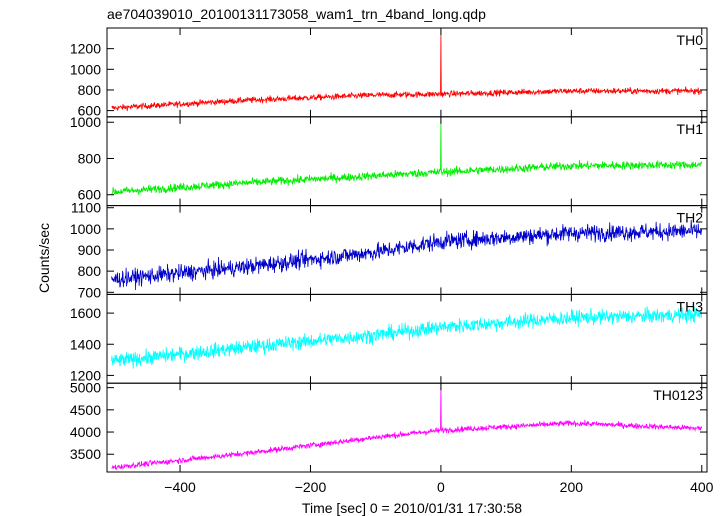 The image size is (722, 516). What do you see at coordinates (407, 157) in the screenshot?
I see `series-line-th1` at bounding box center [407, 157].